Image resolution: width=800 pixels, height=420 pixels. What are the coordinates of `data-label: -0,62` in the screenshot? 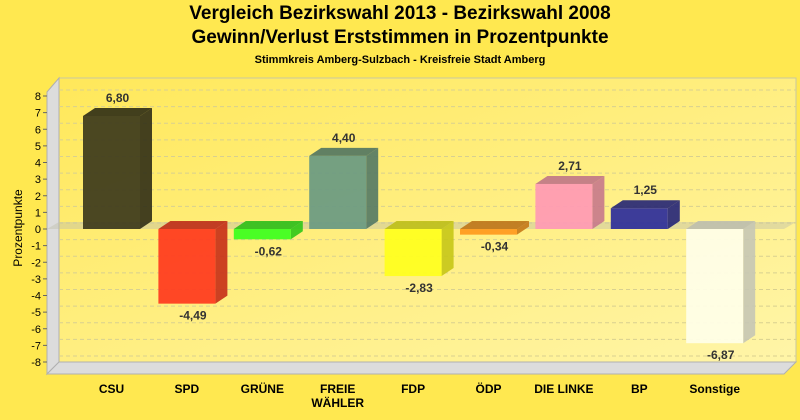 It's located at (269, 251).